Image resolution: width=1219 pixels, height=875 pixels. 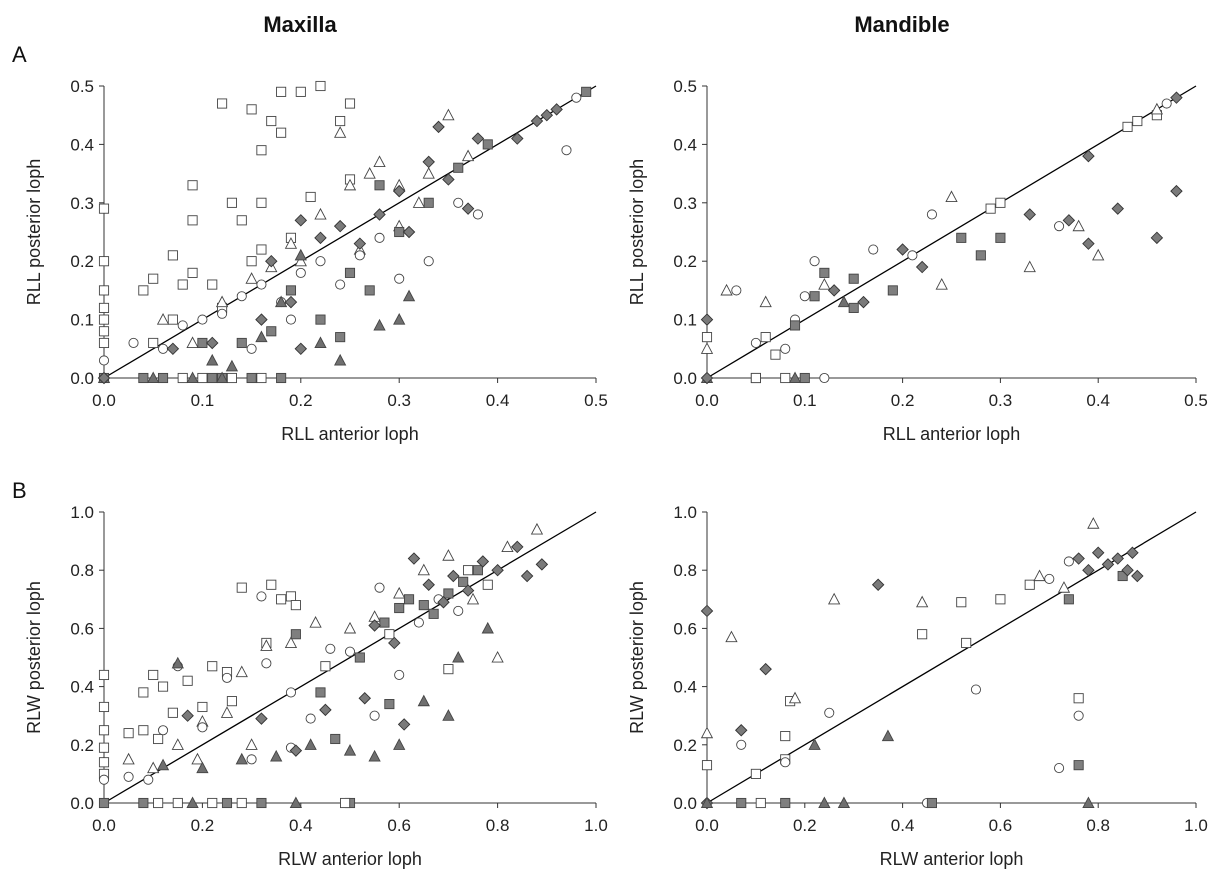 I want to click on x-tick-label: 0.6, so click(x=399, y=825).